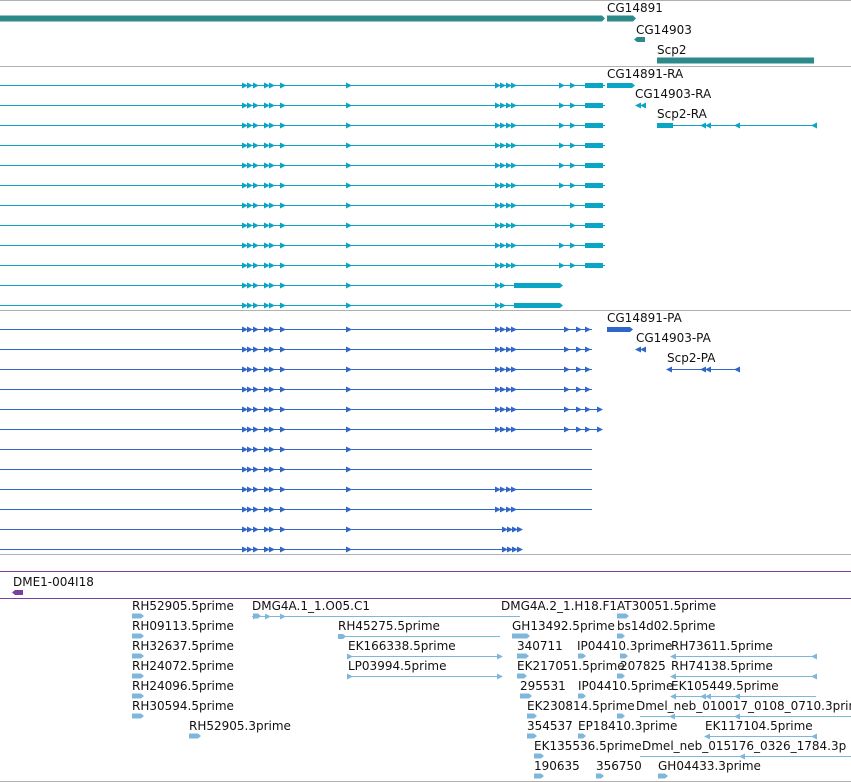  What do you see at coordinates (645, 318) in the screenshot?
I see `protein-label-cg14891-pa: CG14891-PA` at bounding box center [645, 318].